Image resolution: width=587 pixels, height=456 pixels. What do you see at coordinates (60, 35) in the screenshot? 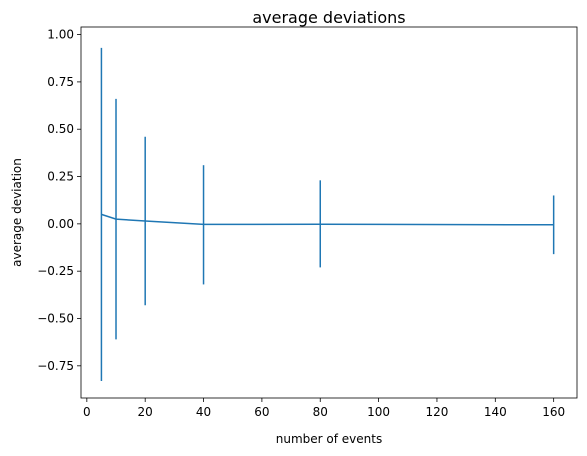
I see `y-tick-label: 1.00` at bounding box center [60, 35].